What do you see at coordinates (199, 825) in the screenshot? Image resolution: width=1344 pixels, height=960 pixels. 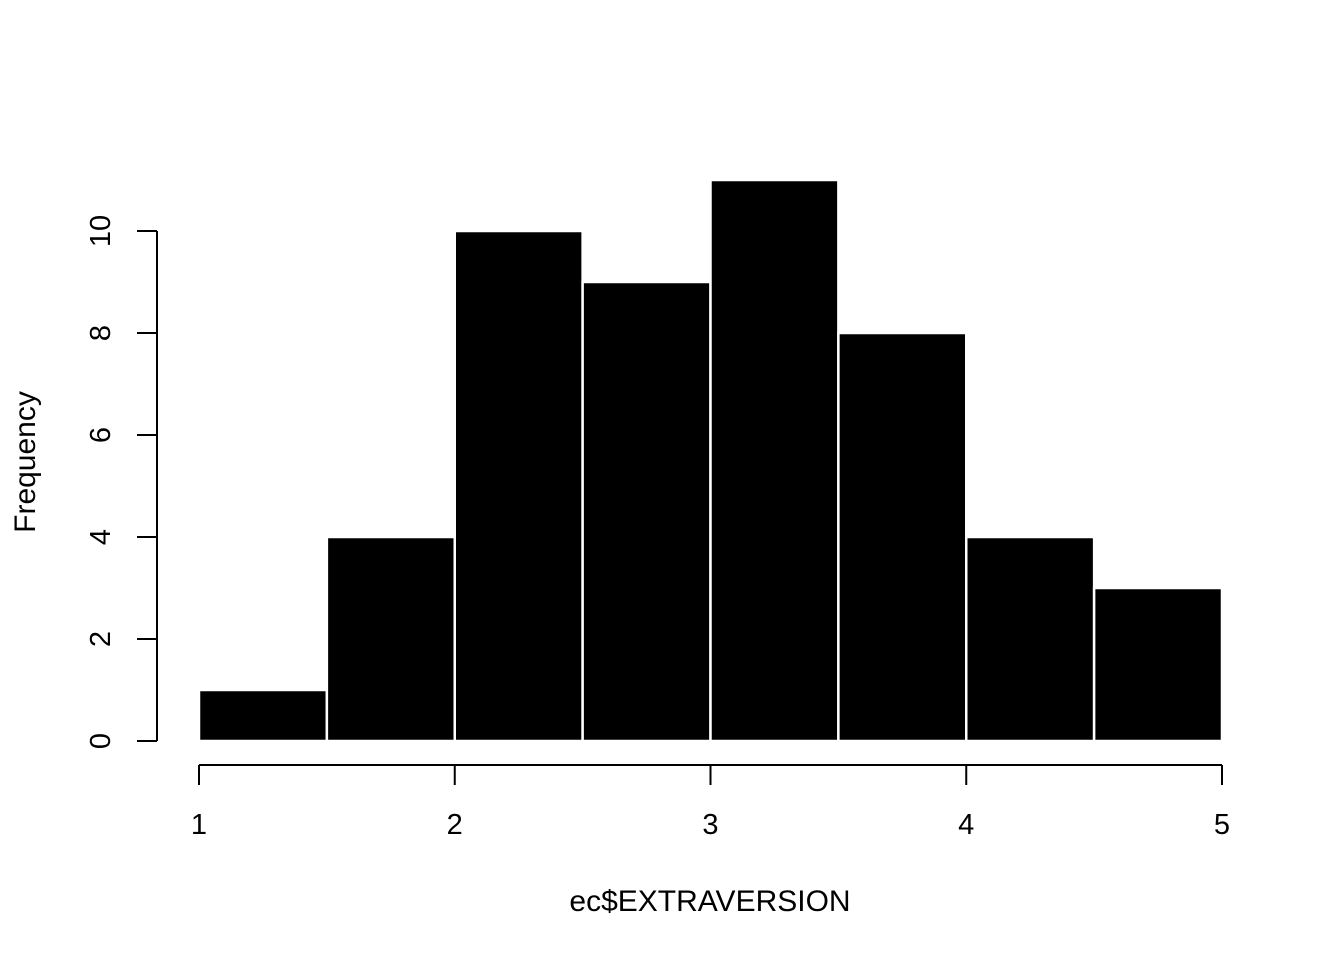 I see `x-tick-label: 1` at bounding box center [199, 825].